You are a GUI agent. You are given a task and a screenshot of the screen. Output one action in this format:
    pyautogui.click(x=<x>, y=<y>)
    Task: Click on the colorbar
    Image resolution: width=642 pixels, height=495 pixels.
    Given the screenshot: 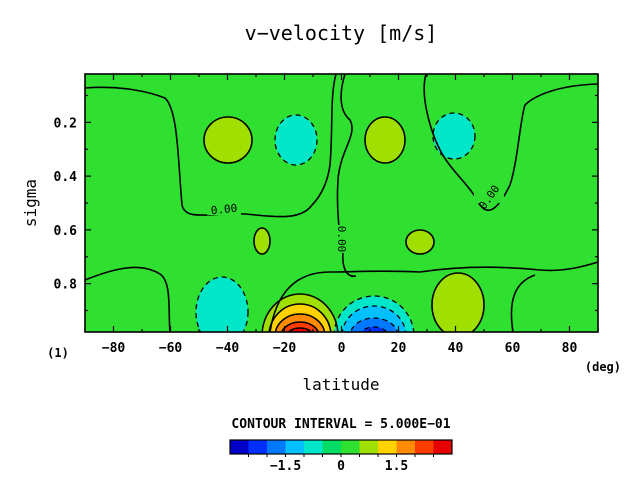 What is the action you would take?
    pyautogui.click(x=341, y=448)
    